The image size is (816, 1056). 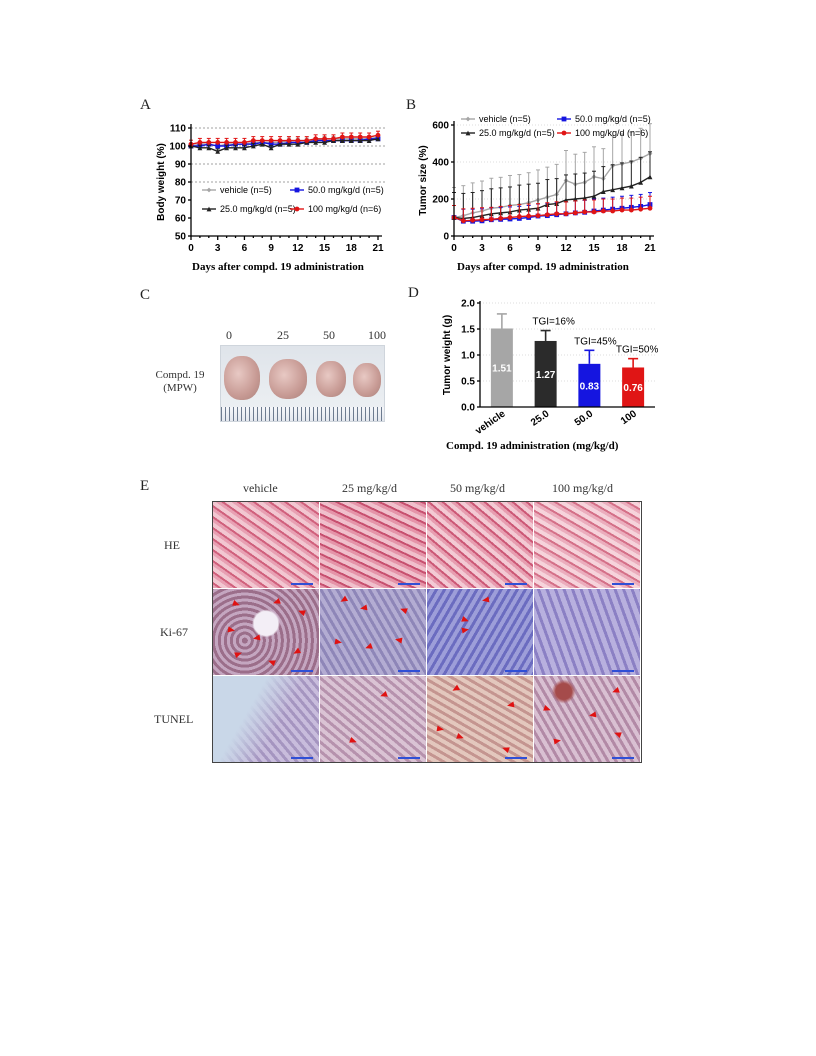 I want to click on col-head-25: 25 mg/kg/d, so click(x=370, y=488).